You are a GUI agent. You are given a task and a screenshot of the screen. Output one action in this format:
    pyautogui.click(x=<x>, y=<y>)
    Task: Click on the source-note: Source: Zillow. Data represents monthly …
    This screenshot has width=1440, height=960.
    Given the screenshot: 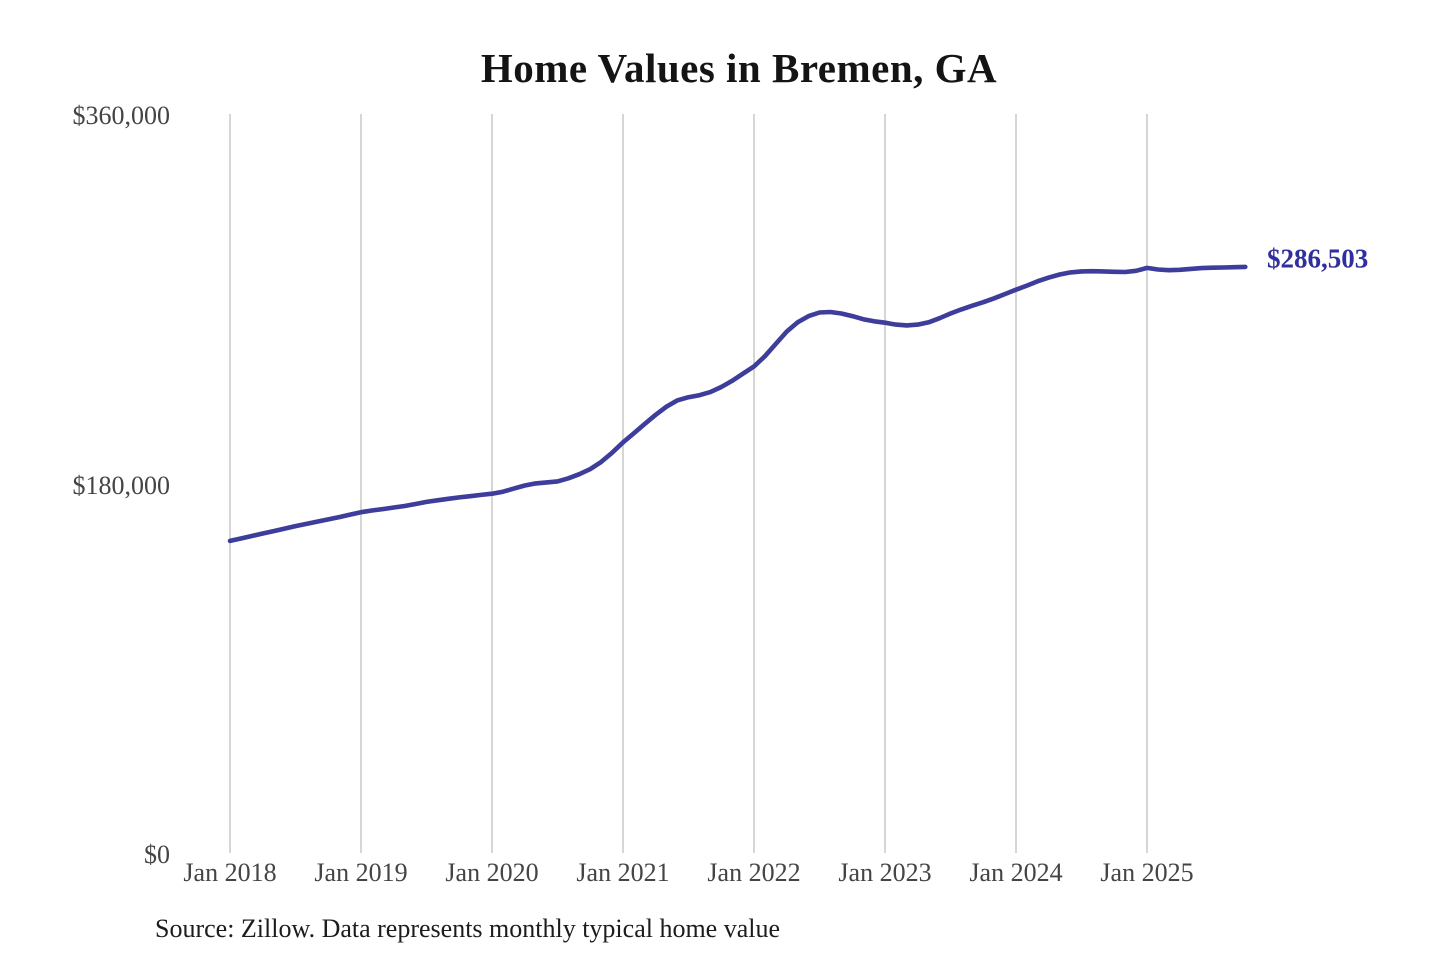 What is the action you would take?
    pyautogui.click(x=468, y=928)
    